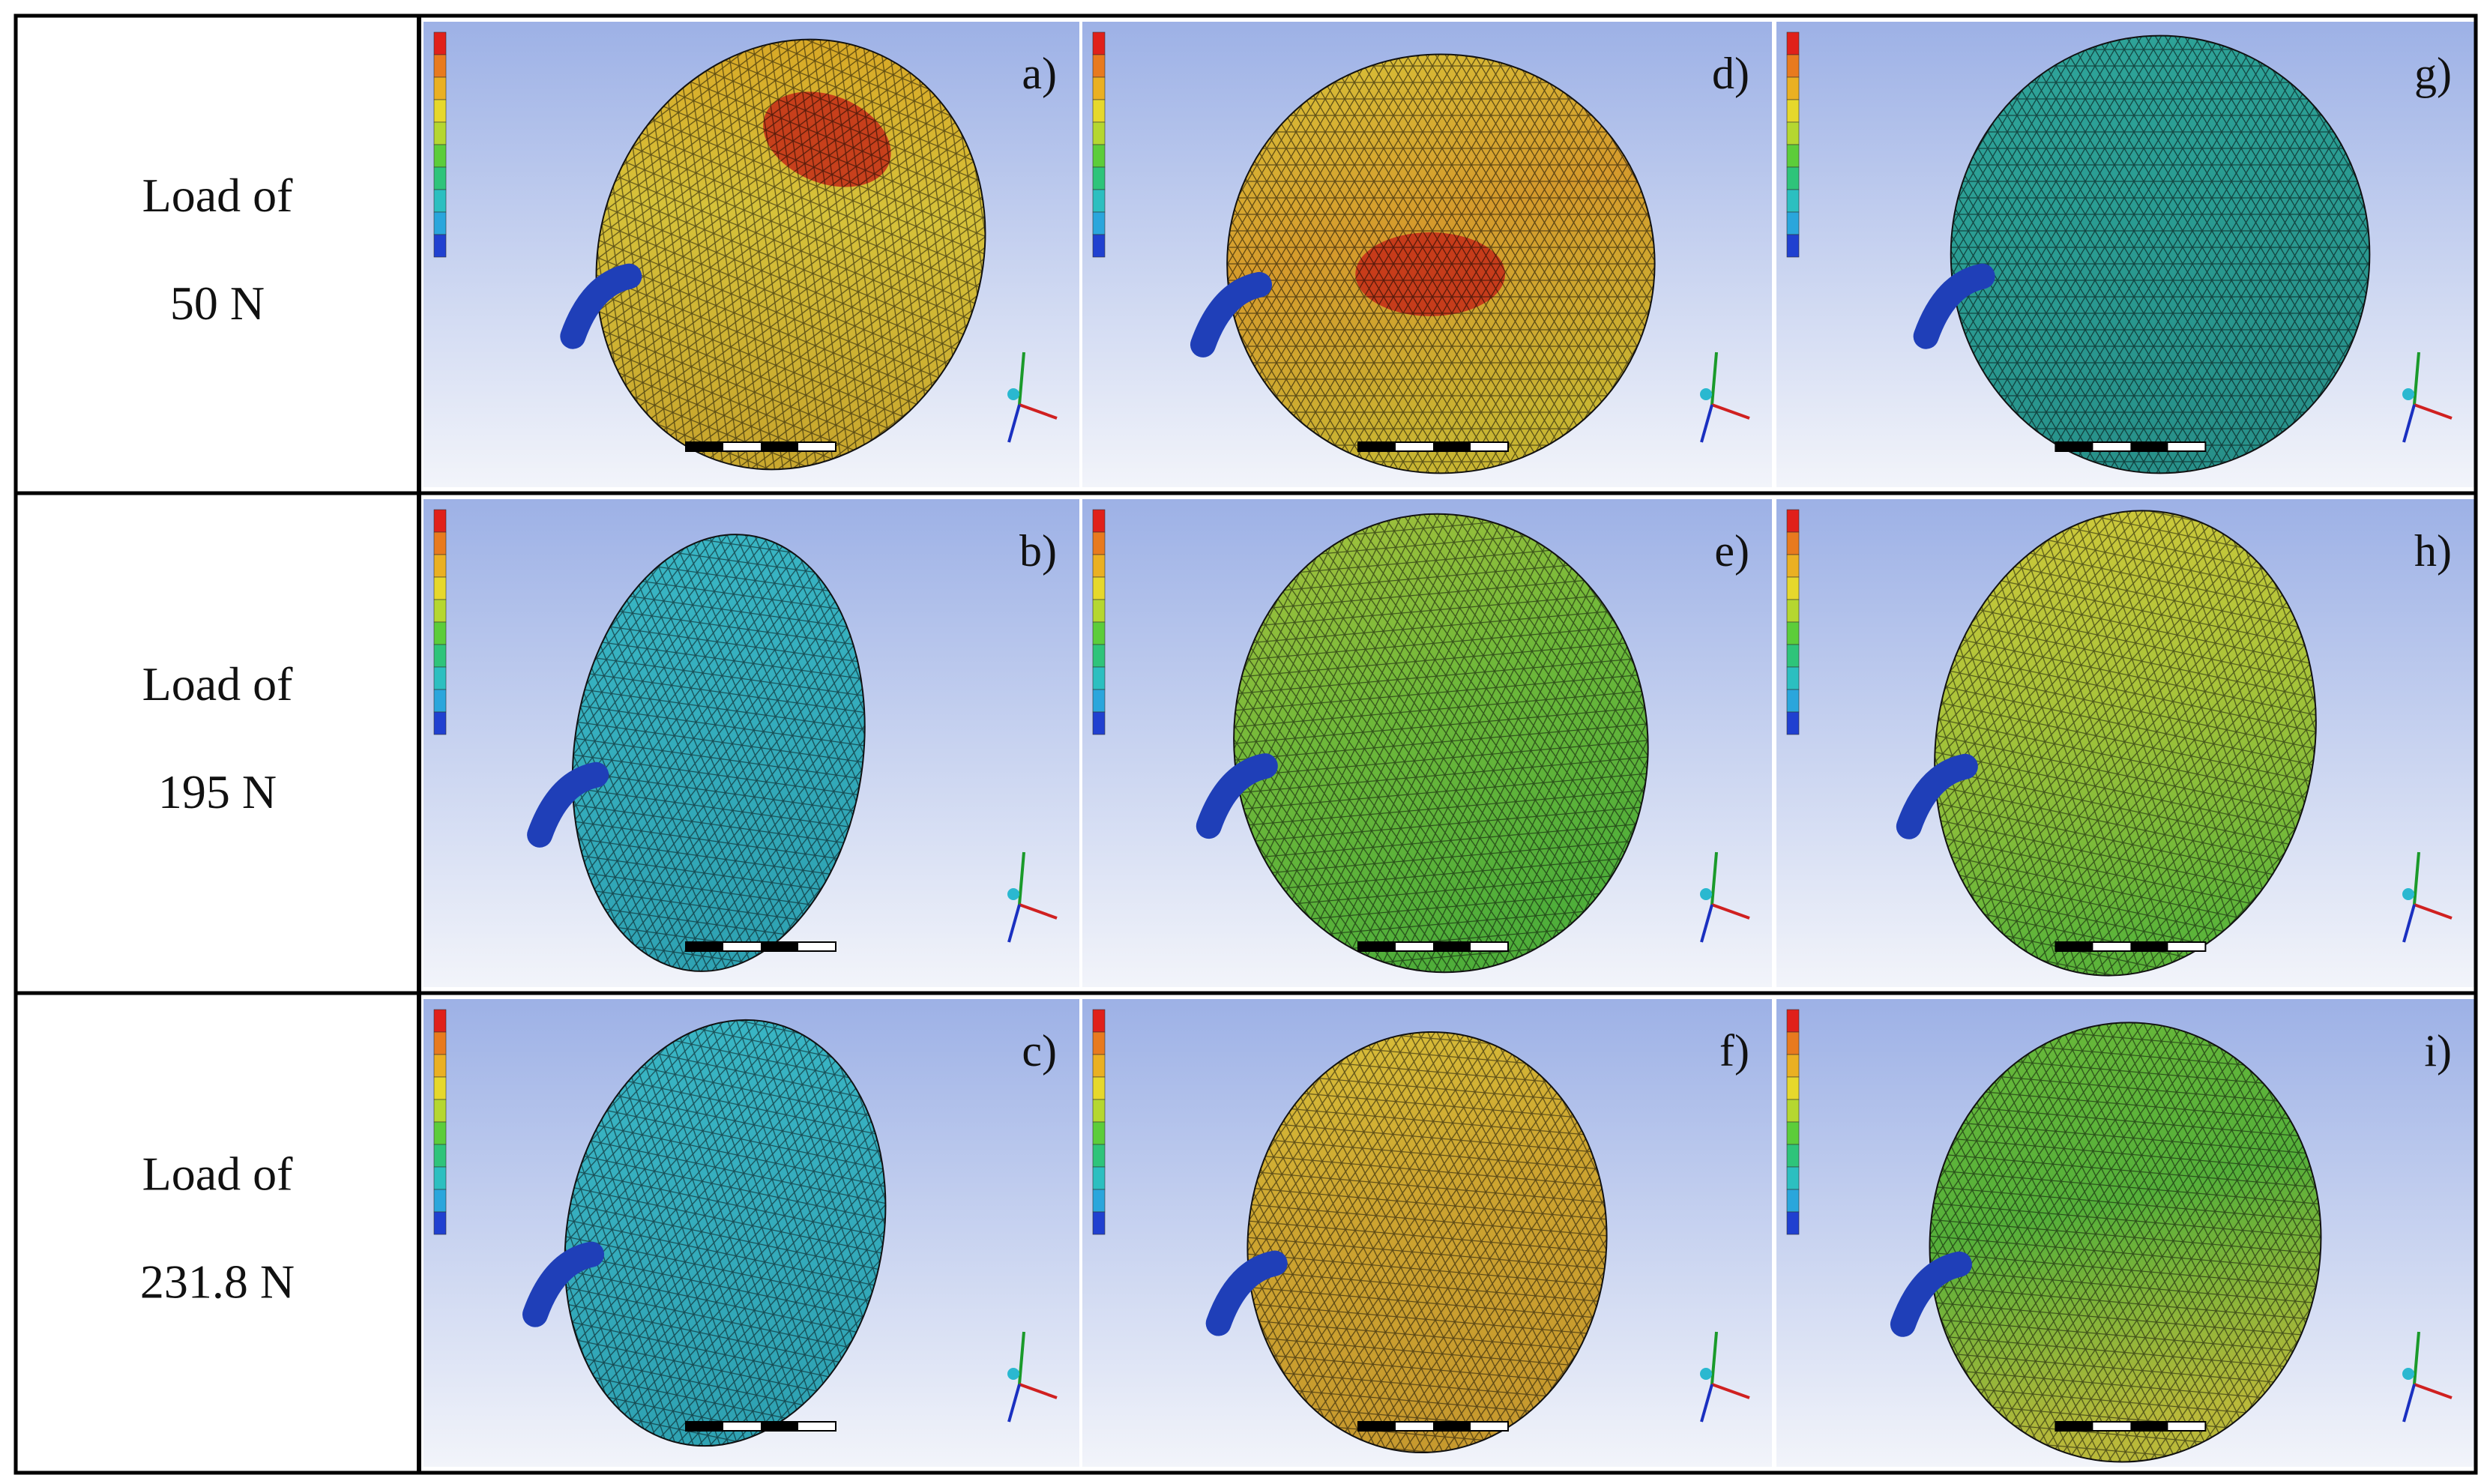  What do you see at coordinates (1734, 1051) in the screenshot?
I see `panel-letter: f)` at bounding box center [1734, 1051].